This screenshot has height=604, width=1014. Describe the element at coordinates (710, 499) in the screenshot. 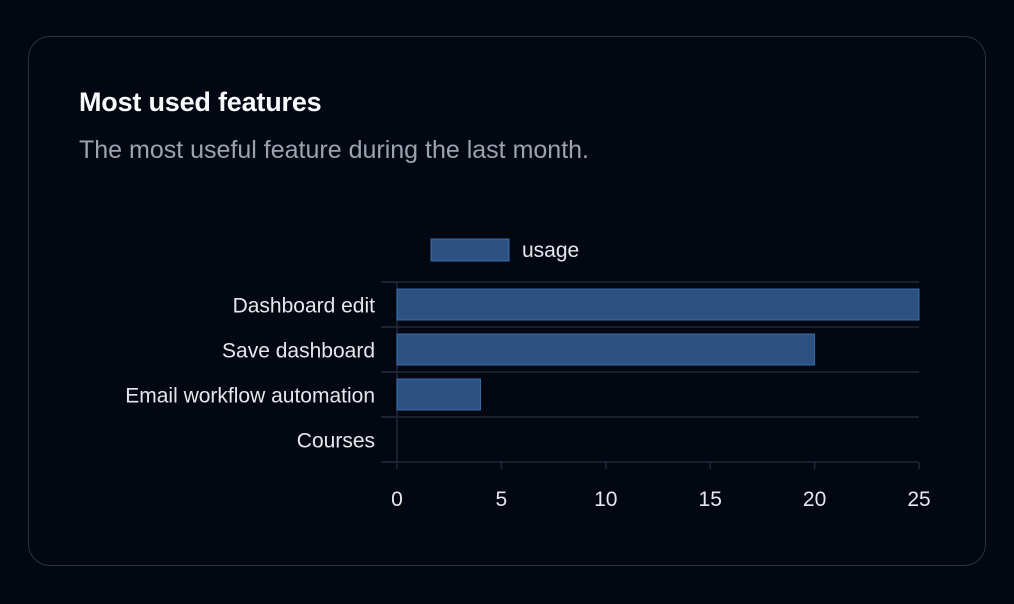

I see `x-tick-label: 15` at that location.